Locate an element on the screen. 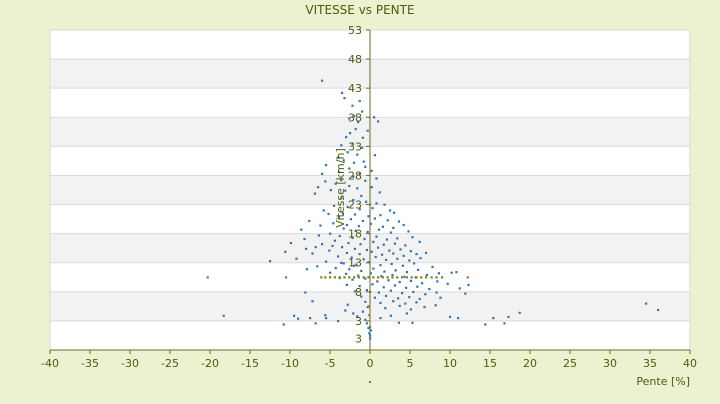  y-tick-label: 8 is located at coordinates (358, 292).